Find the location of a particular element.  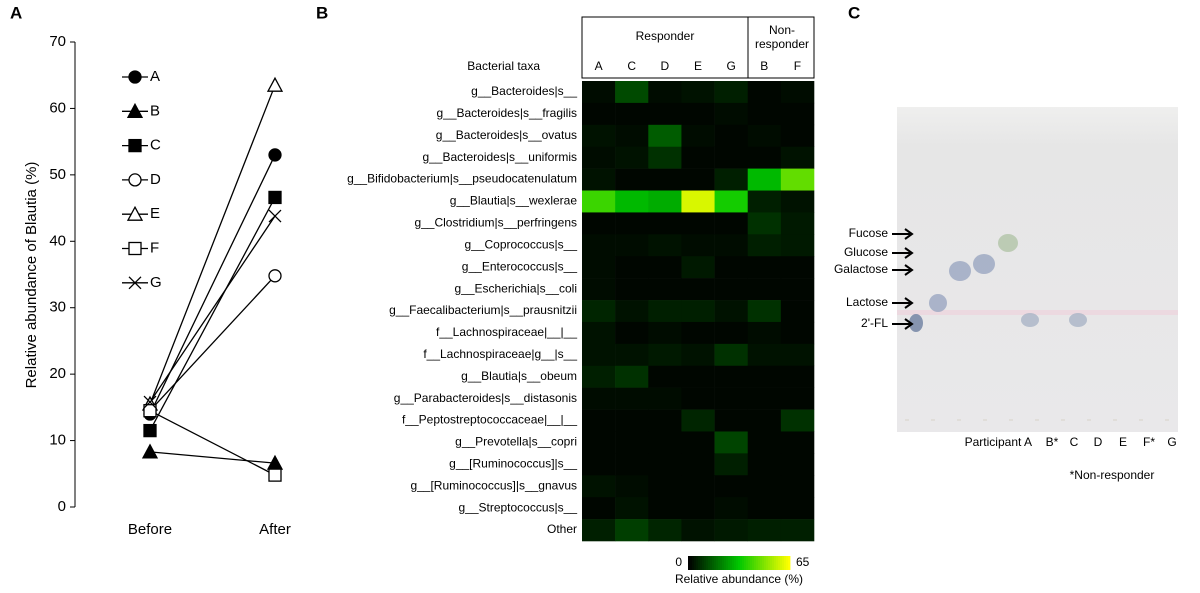

lane-label: C is located at coordinates (1074, 442).